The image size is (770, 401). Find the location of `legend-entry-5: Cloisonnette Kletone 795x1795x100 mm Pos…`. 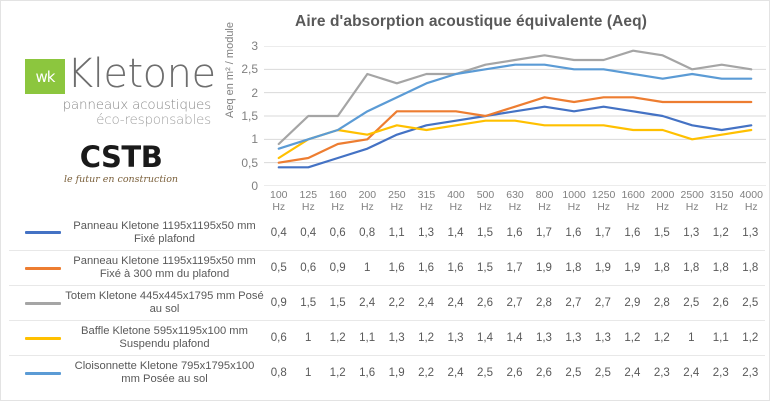

legend-entry-5: Cloisonnette Kletone 795x1795x100 mm Pos… is located at coordinates (136, 373).